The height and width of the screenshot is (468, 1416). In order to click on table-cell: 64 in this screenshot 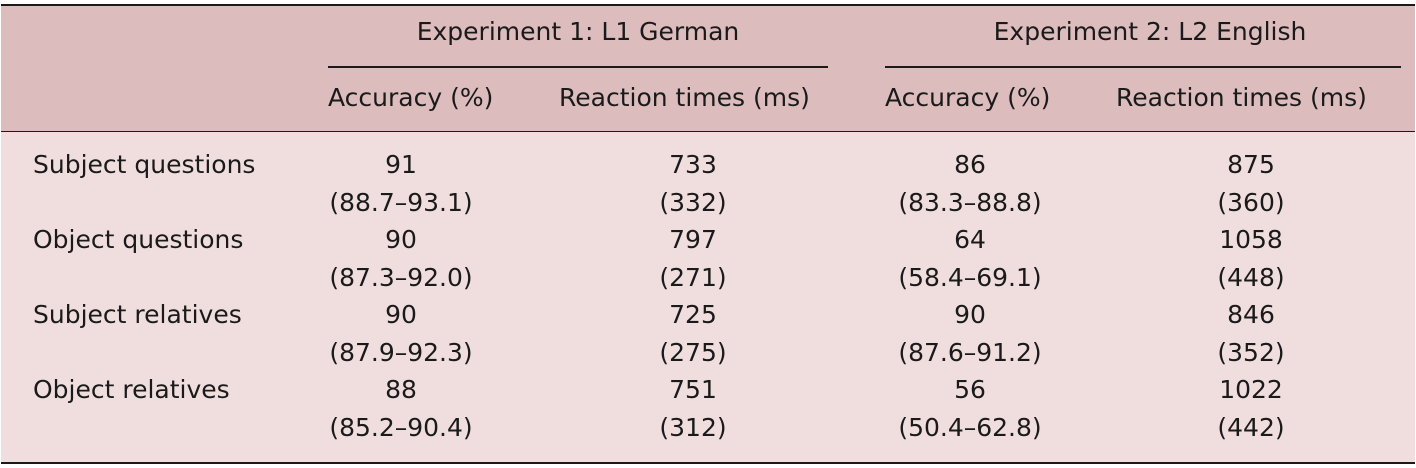, I will do `click(970, 239)`.